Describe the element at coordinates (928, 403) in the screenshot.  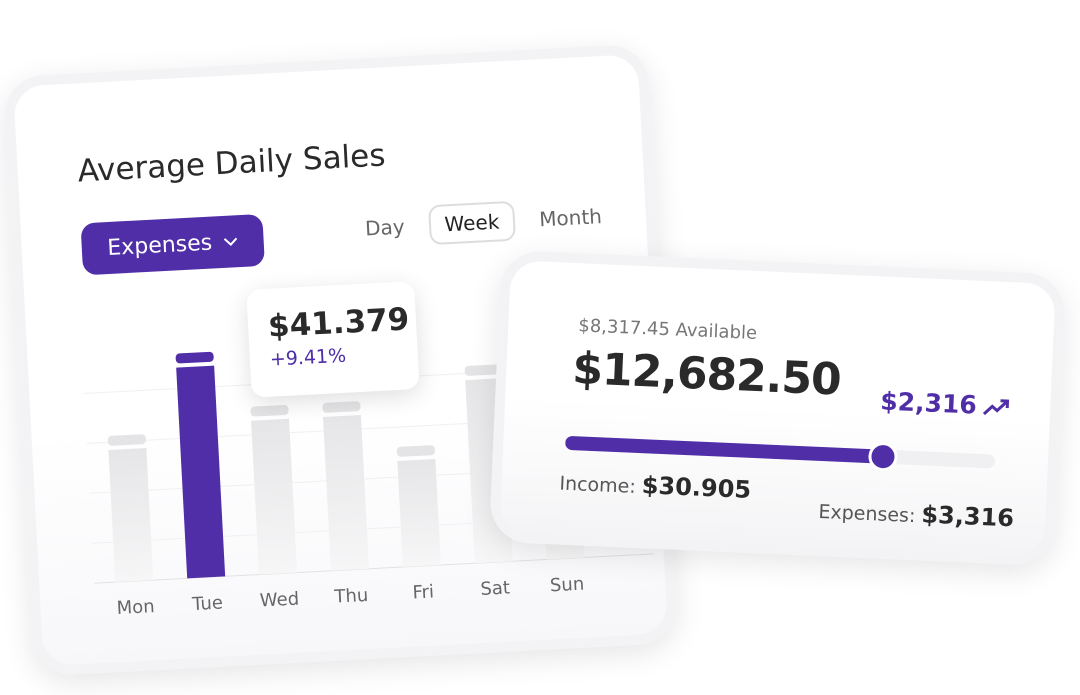
I see `change-value: $2,316` at that location.